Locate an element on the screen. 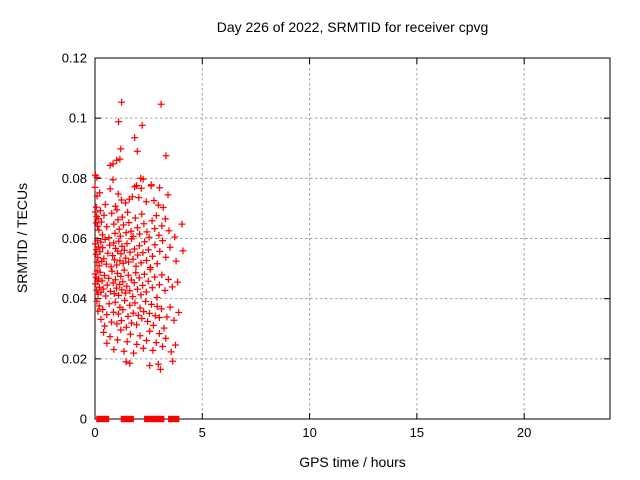  x-tick-label: 10 is located at coordinates (309, 432).